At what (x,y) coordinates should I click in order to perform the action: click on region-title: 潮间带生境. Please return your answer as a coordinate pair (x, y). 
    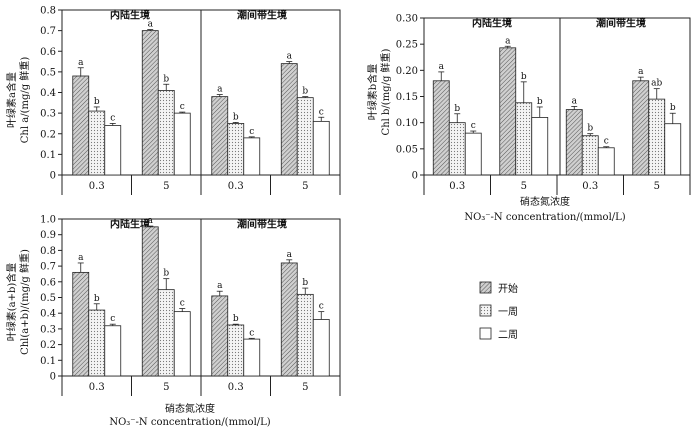
    Looking at the image, I should click on (621, 22).